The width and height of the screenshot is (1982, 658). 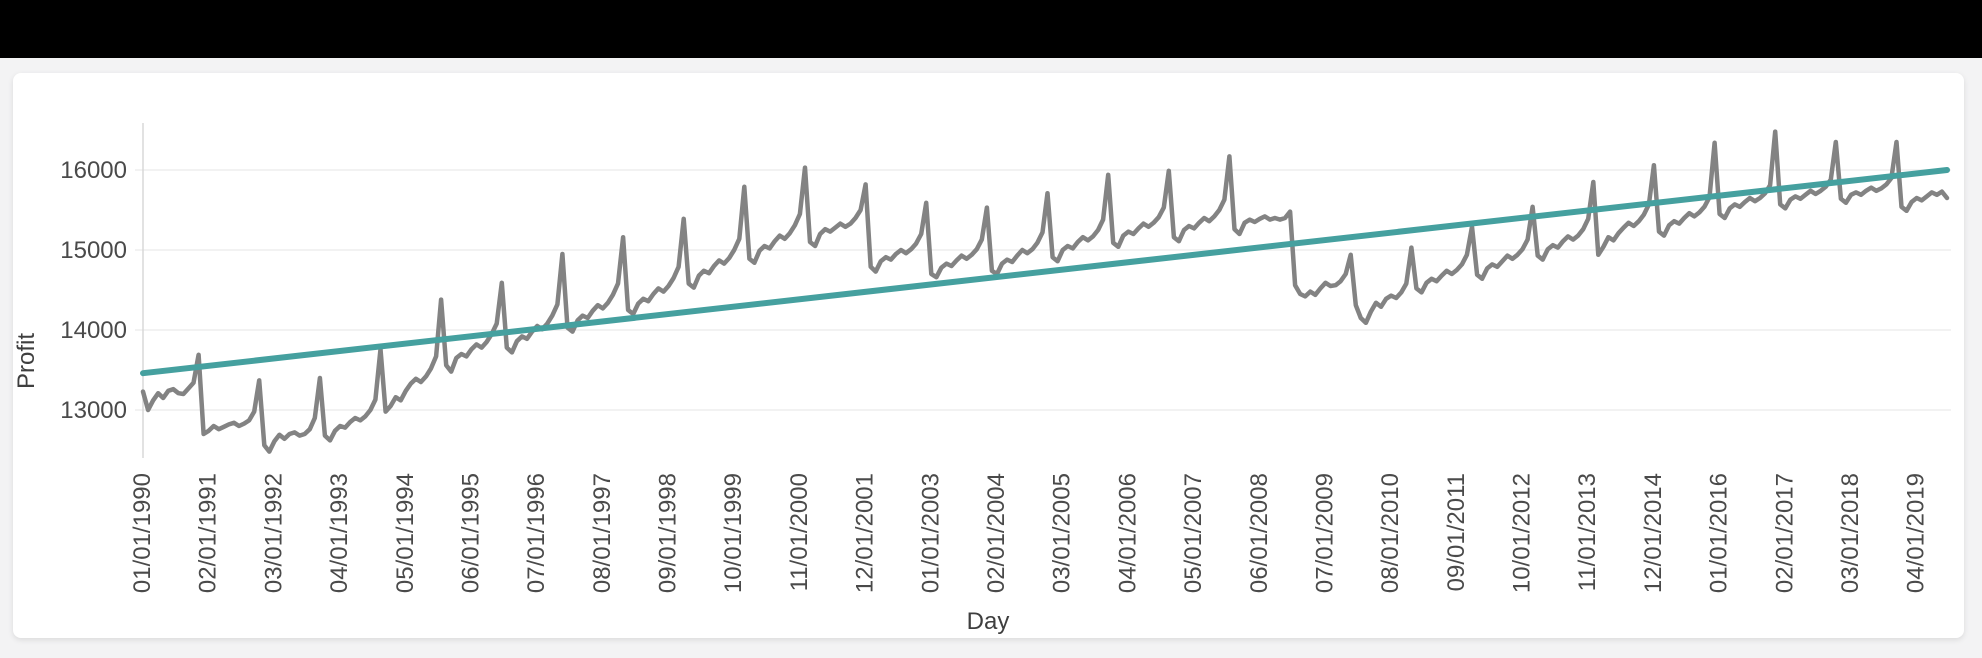 I want to click on x-tick-label: 03/01/2005, so click(x=1062, y=533).